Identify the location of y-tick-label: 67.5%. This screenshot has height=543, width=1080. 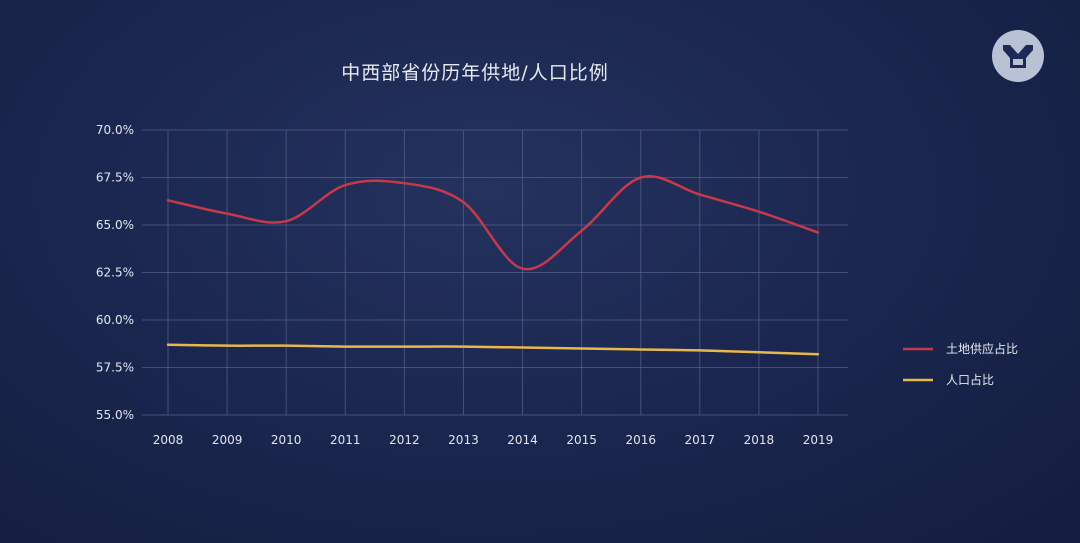
(115, 178).